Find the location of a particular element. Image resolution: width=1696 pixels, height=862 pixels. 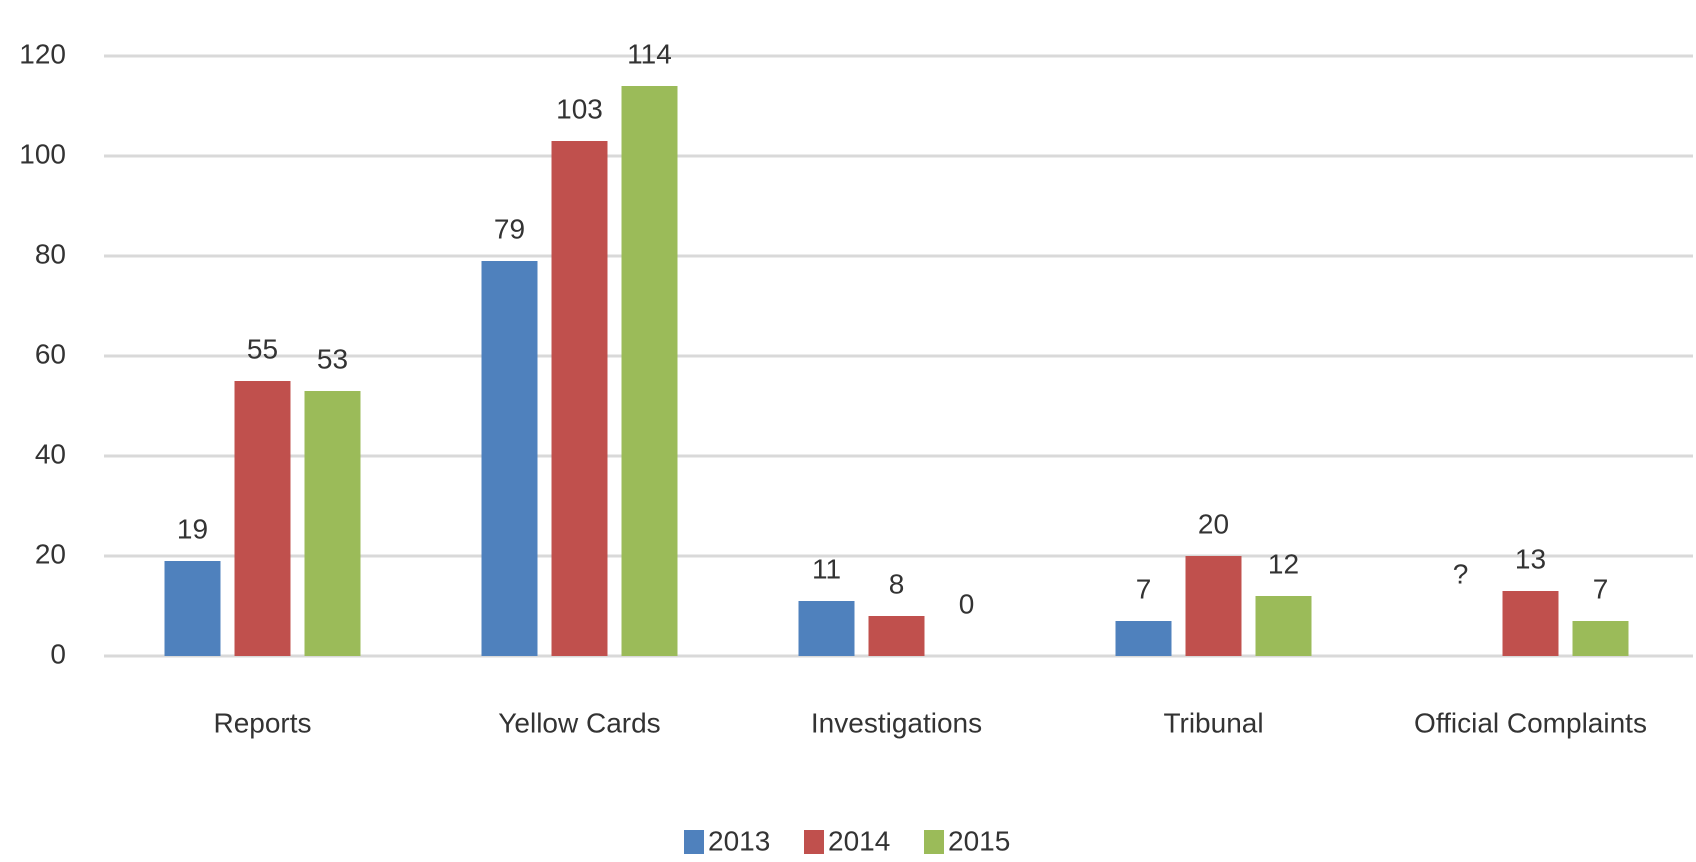

data-label: 114 is located at coordinates (649, 53).